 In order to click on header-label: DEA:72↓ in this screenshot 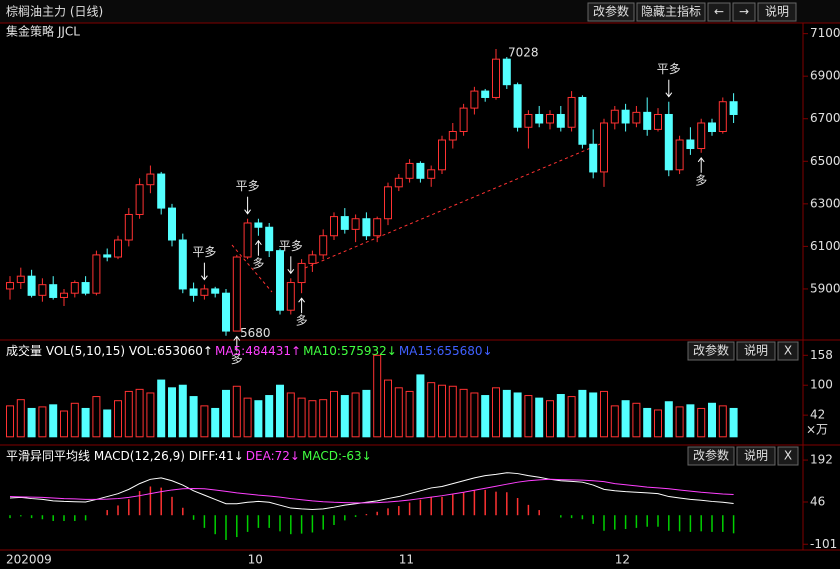, I will do `click(273, 456)`.